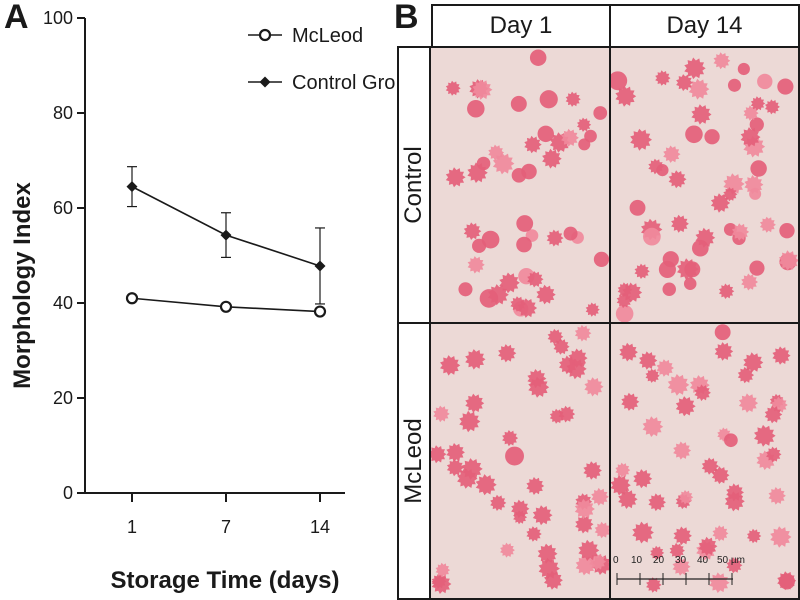 The image size is (800, 600). I want to click on y-tick-label: 60, so click(63, 208).